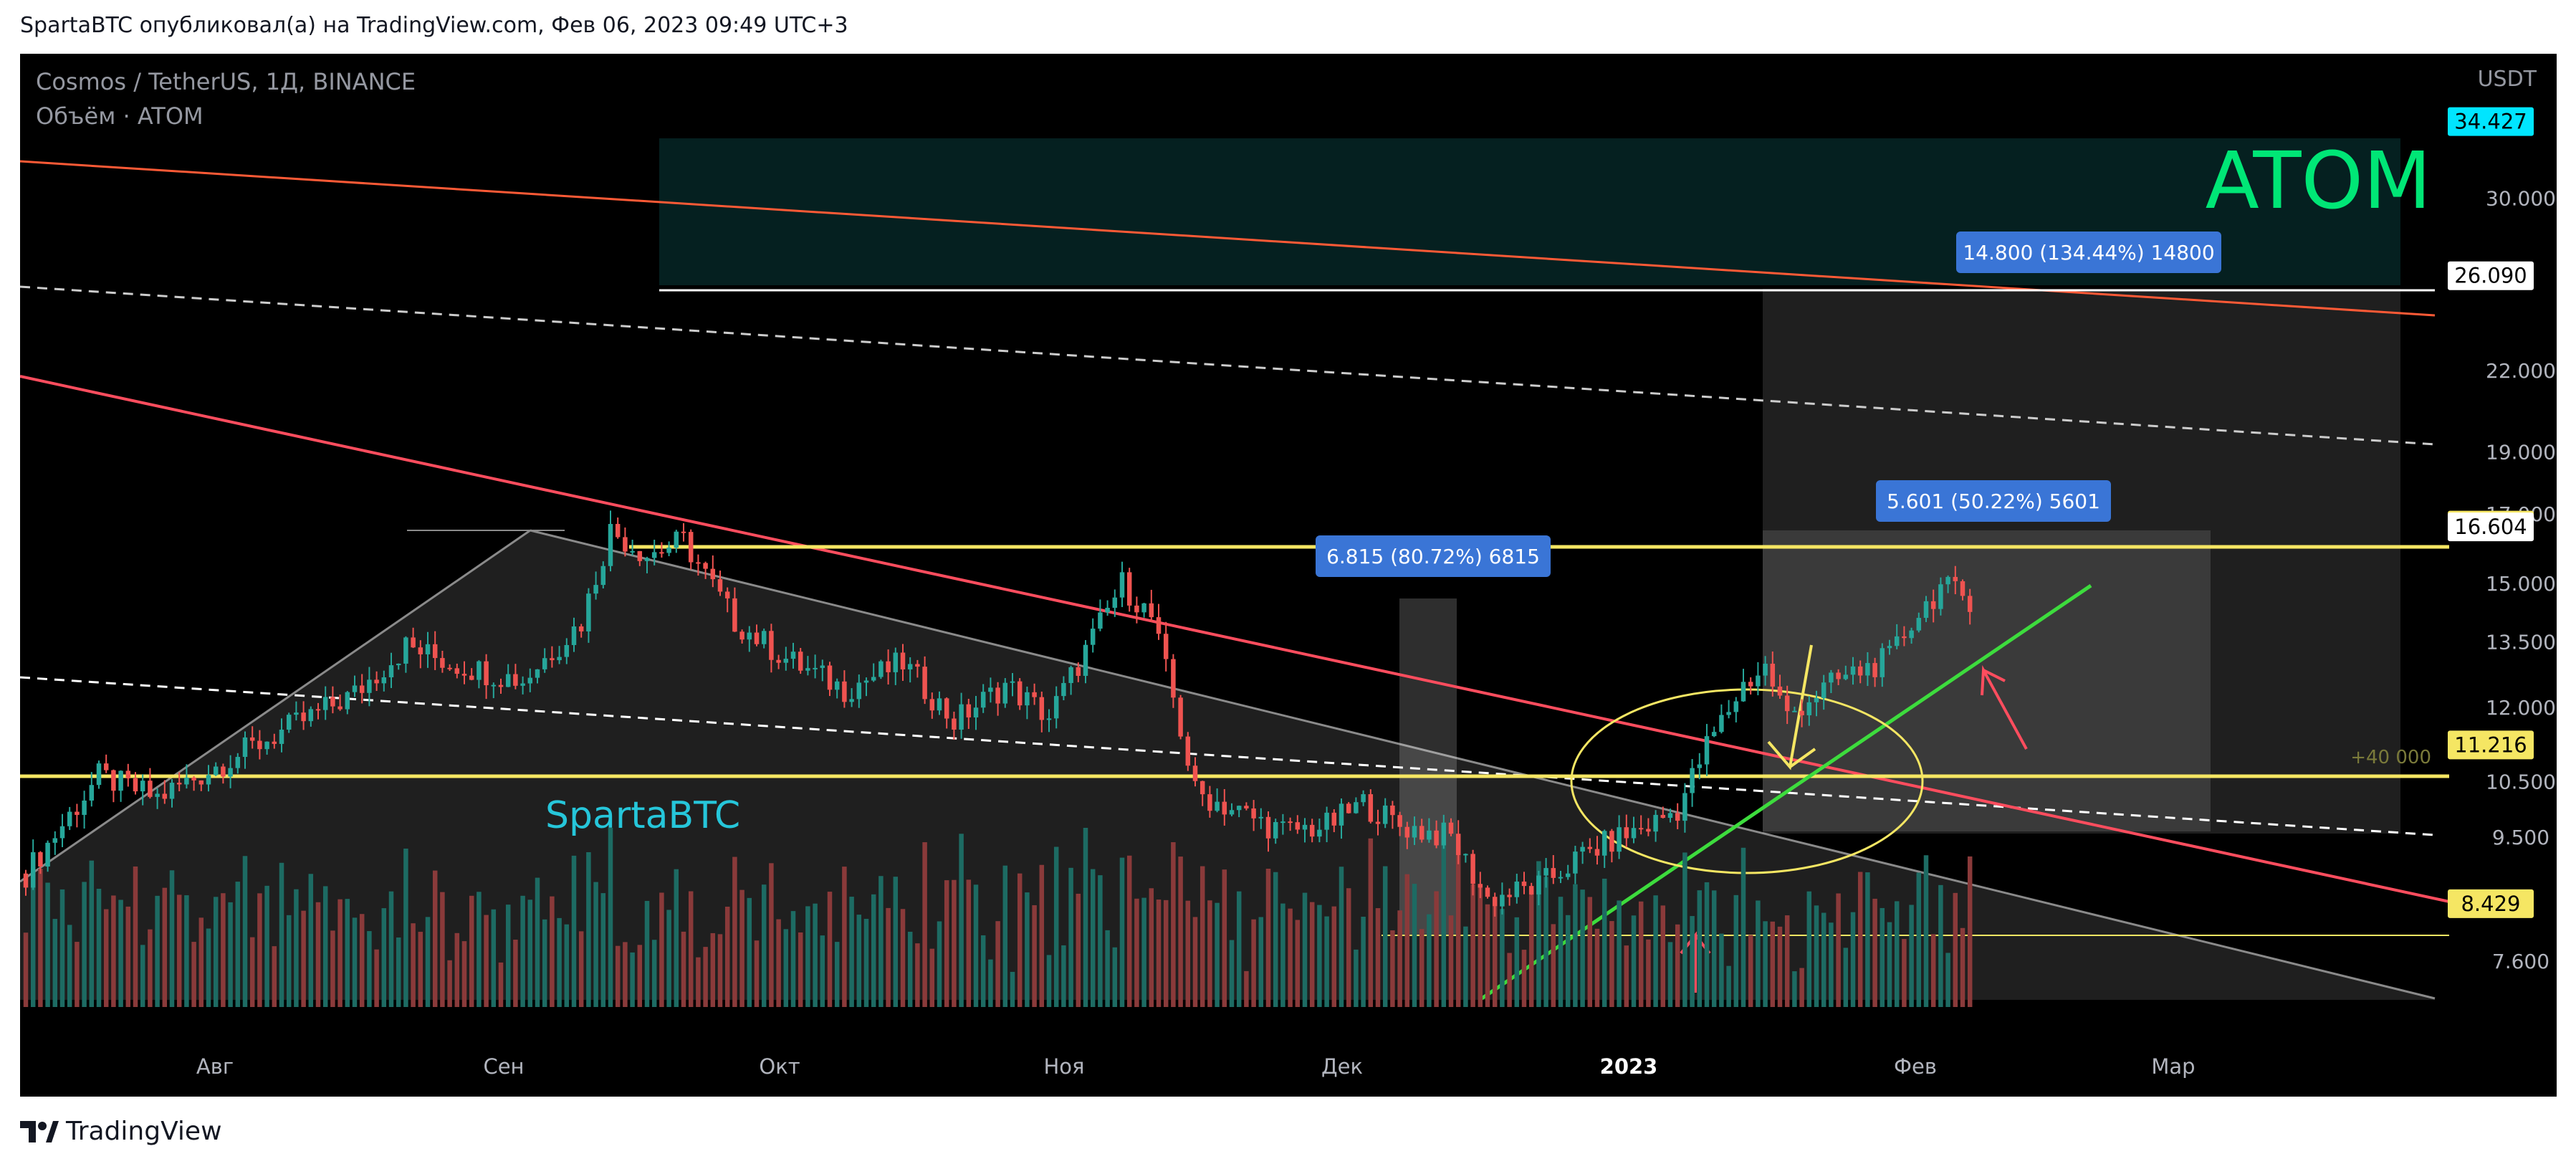 Image resolution: width=2576 pixels, height=1169 pixels. Describe the element at coordinates (2491, 121) in the screenshot. I see `price-label: 34.427` at that location.